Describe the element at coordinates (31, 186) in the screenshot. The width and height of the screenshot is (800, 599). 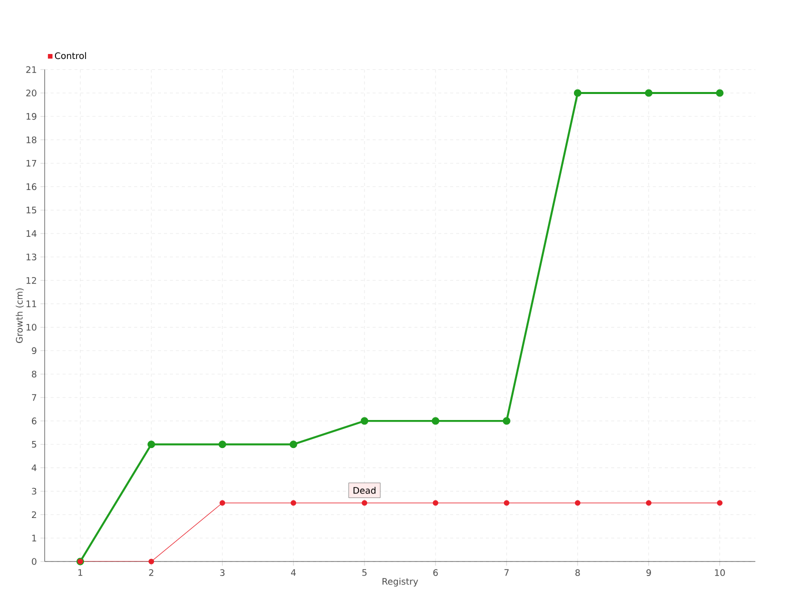
I see `y-tick-label: 16` at that location.